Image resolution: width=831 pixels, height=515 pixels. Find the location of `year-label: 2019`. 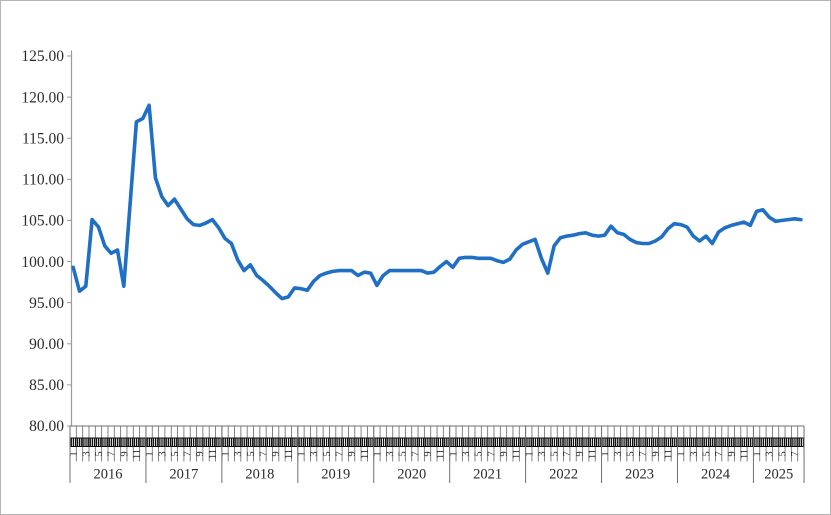

year-label: 2019 is located at coordinates (335, 475).